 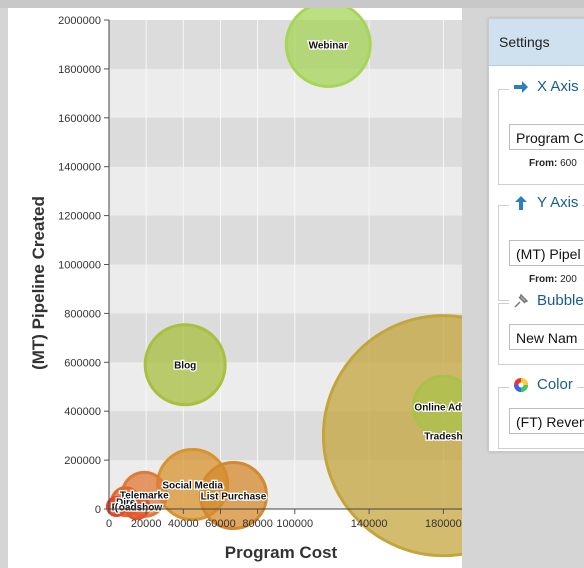 I want to click on y-tick-label: 1000000, so click(x=79, y=266).